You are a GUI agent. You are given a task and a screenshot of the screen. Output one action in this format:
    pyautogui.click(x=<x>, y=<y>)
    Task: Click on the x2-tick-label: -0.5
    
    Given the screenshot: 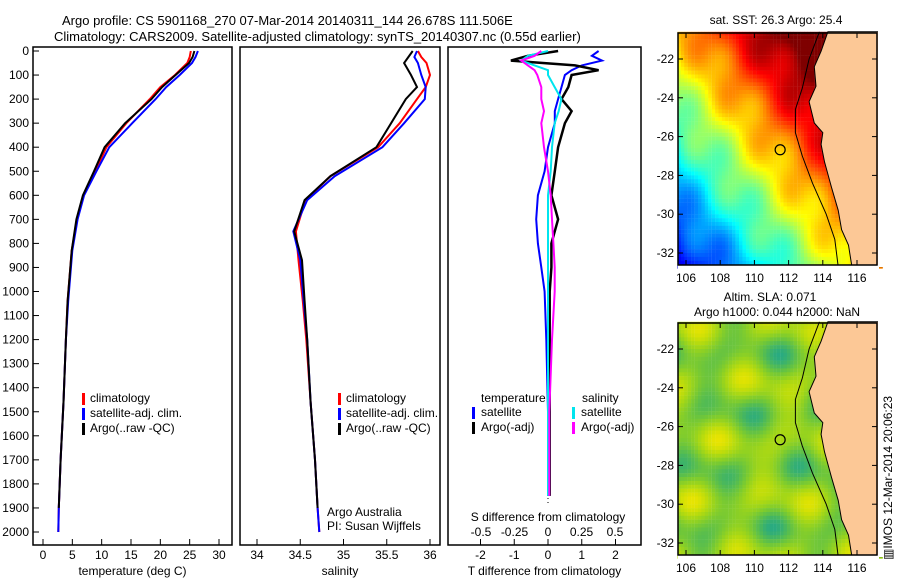 What is the action you would take?
    pyautogui.click(x=481, y=532)
    